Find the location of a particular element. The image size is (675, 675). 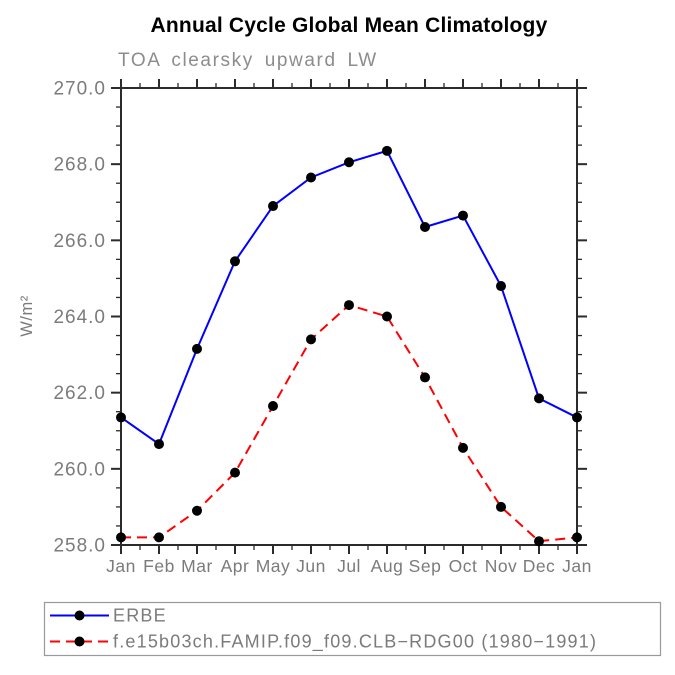

y-tick-label: 260.0 is located at coordinates (79, 469).